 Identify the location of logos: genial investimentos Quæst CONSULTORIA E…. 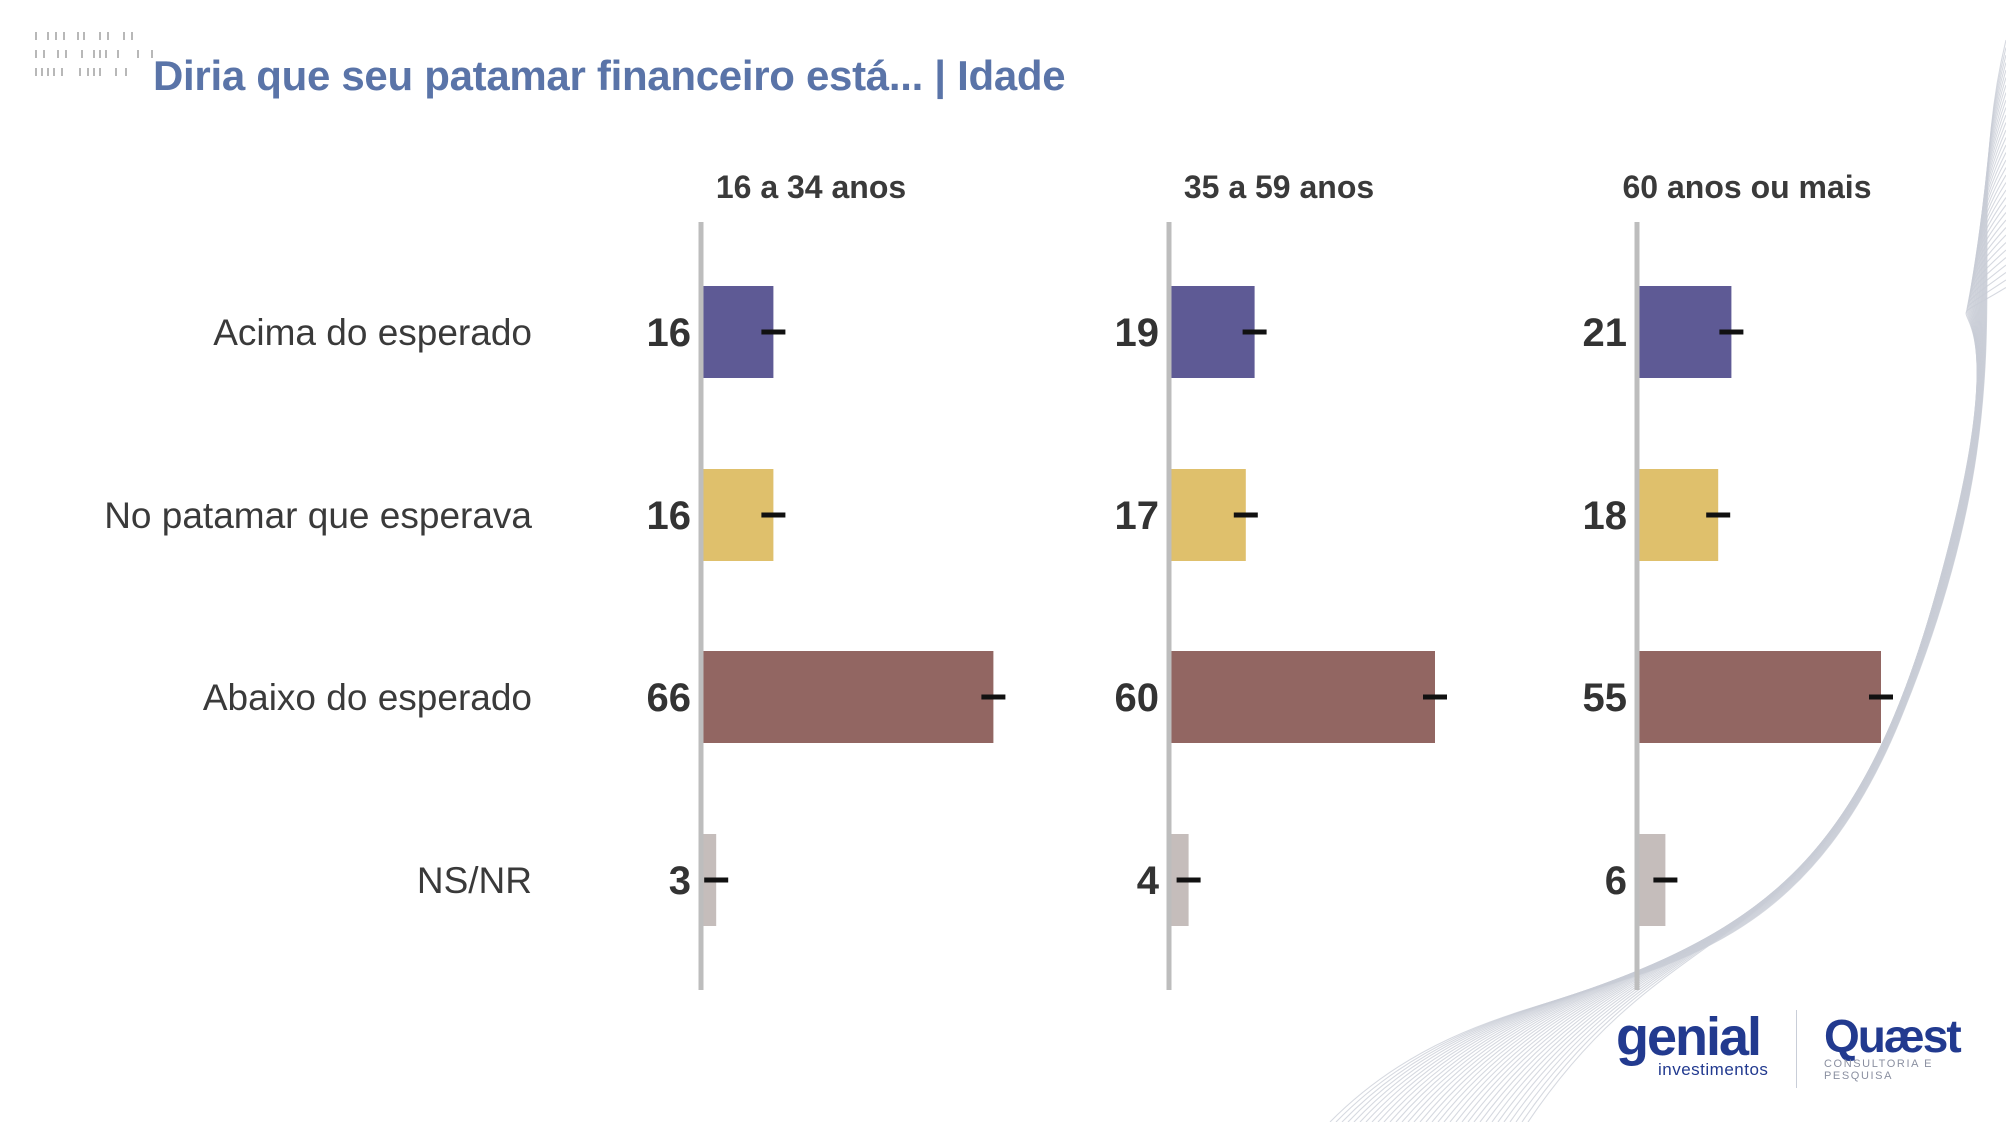
(1800, 1060).